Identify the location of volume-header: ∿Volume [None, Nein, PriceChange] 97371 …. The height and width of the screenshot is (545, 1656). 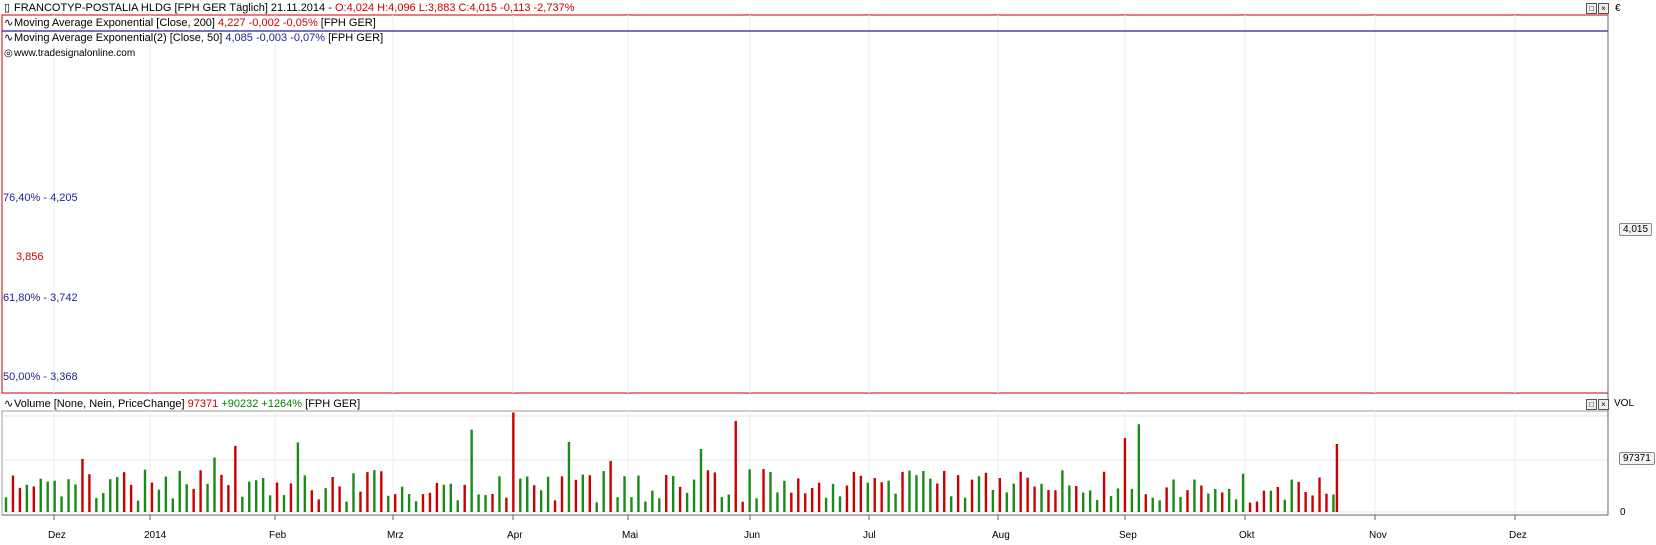
(182, 404).